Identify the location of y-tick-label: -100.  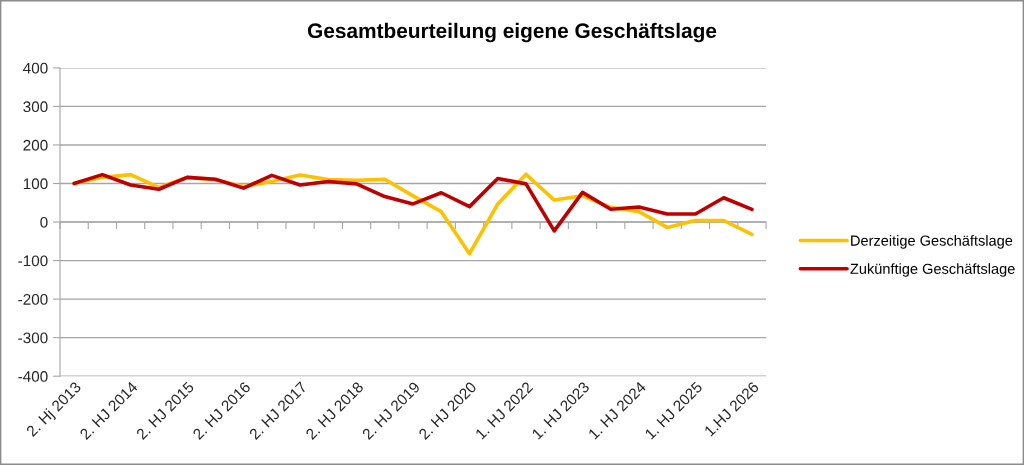
(33, 261).